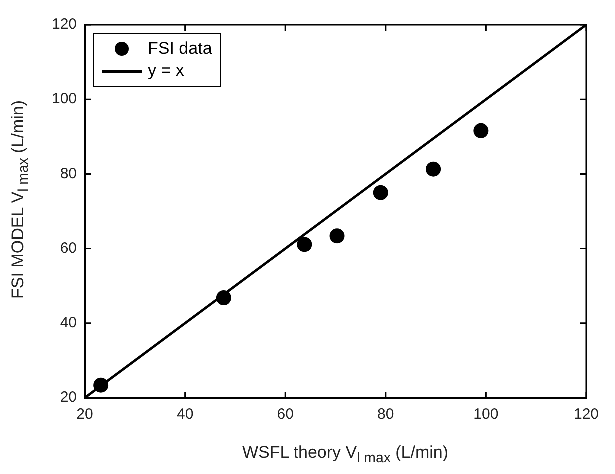 This screenshot has height=474, width=615. What do you see at coordinates (486, 415) in the screenshot?
I see `x-tick-label: 100` at bounding box center [486, 415].